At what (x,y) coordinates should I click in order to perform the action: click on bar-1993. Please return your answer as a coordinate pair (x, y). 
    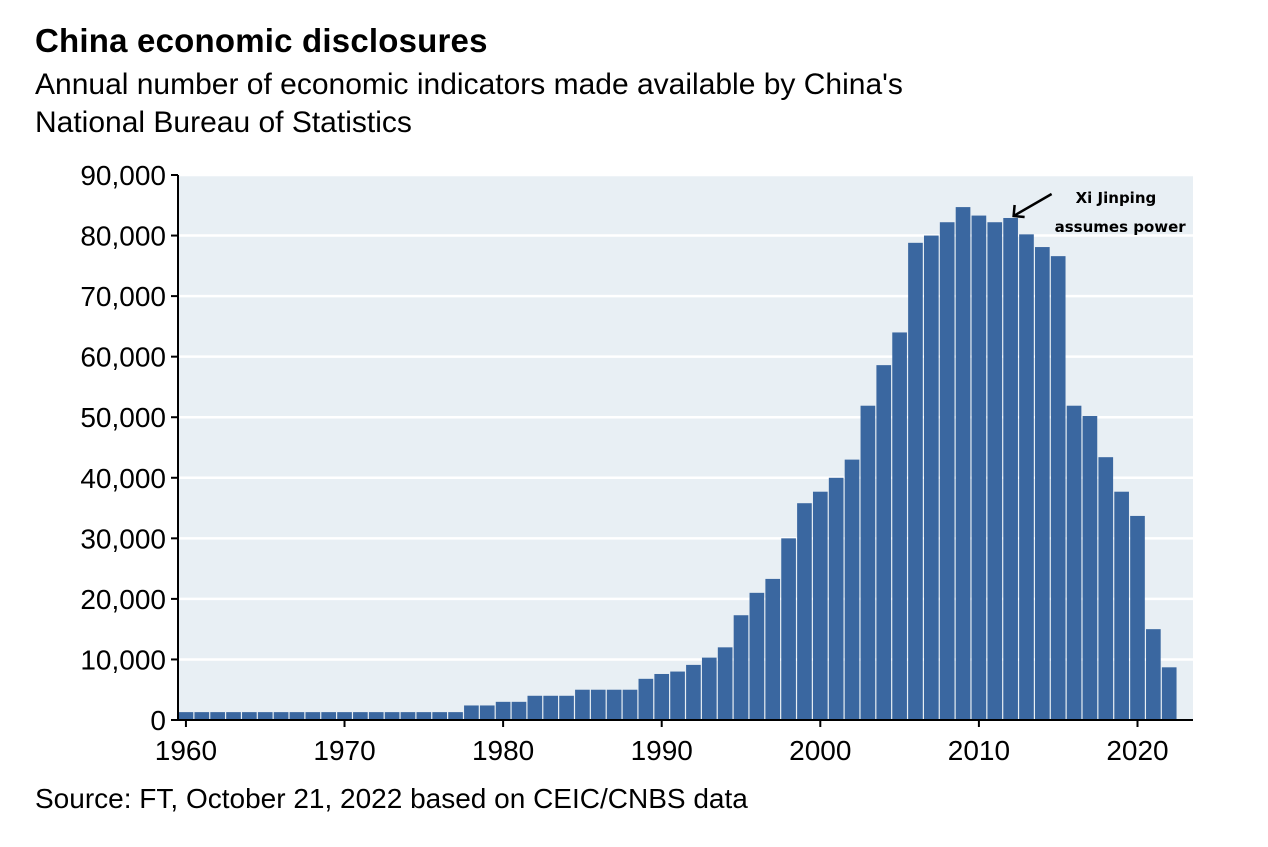
    Looking at the image, I should click on (709, 688).